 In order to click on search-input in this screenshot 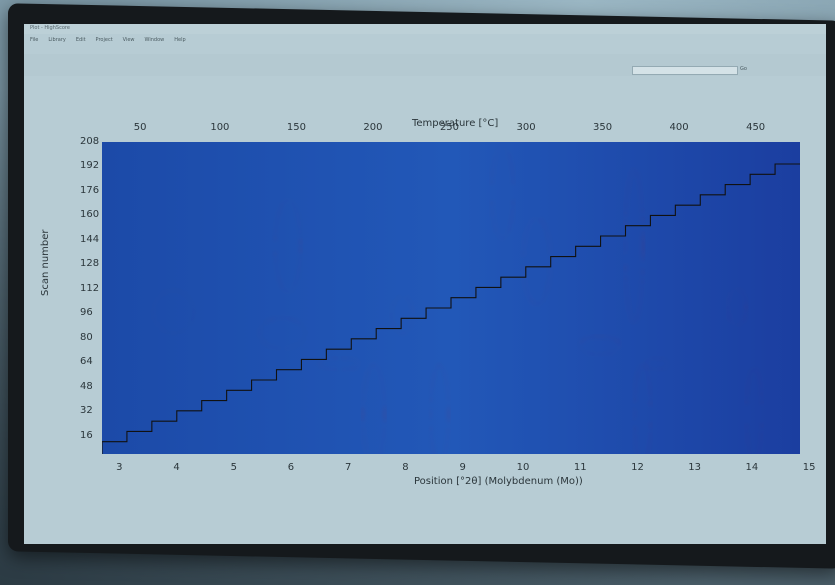, I will do `click(685, 70)`.